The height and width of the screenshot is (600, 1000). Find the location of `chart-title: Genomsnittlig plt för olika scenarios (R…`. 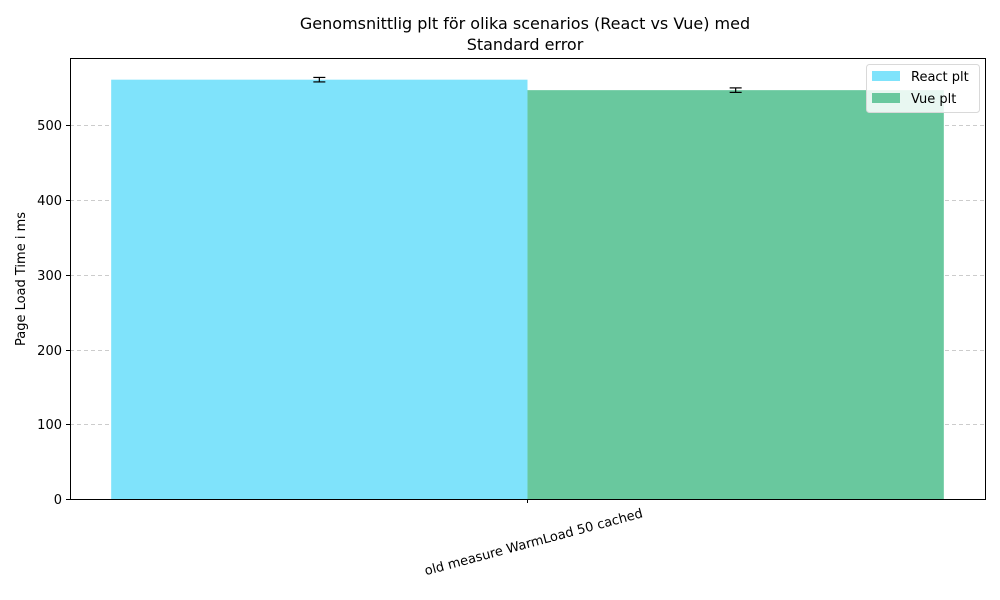

chart-title: Genomsnittlig plt för olika scenarios (R… is located at coordinates (525, 23).